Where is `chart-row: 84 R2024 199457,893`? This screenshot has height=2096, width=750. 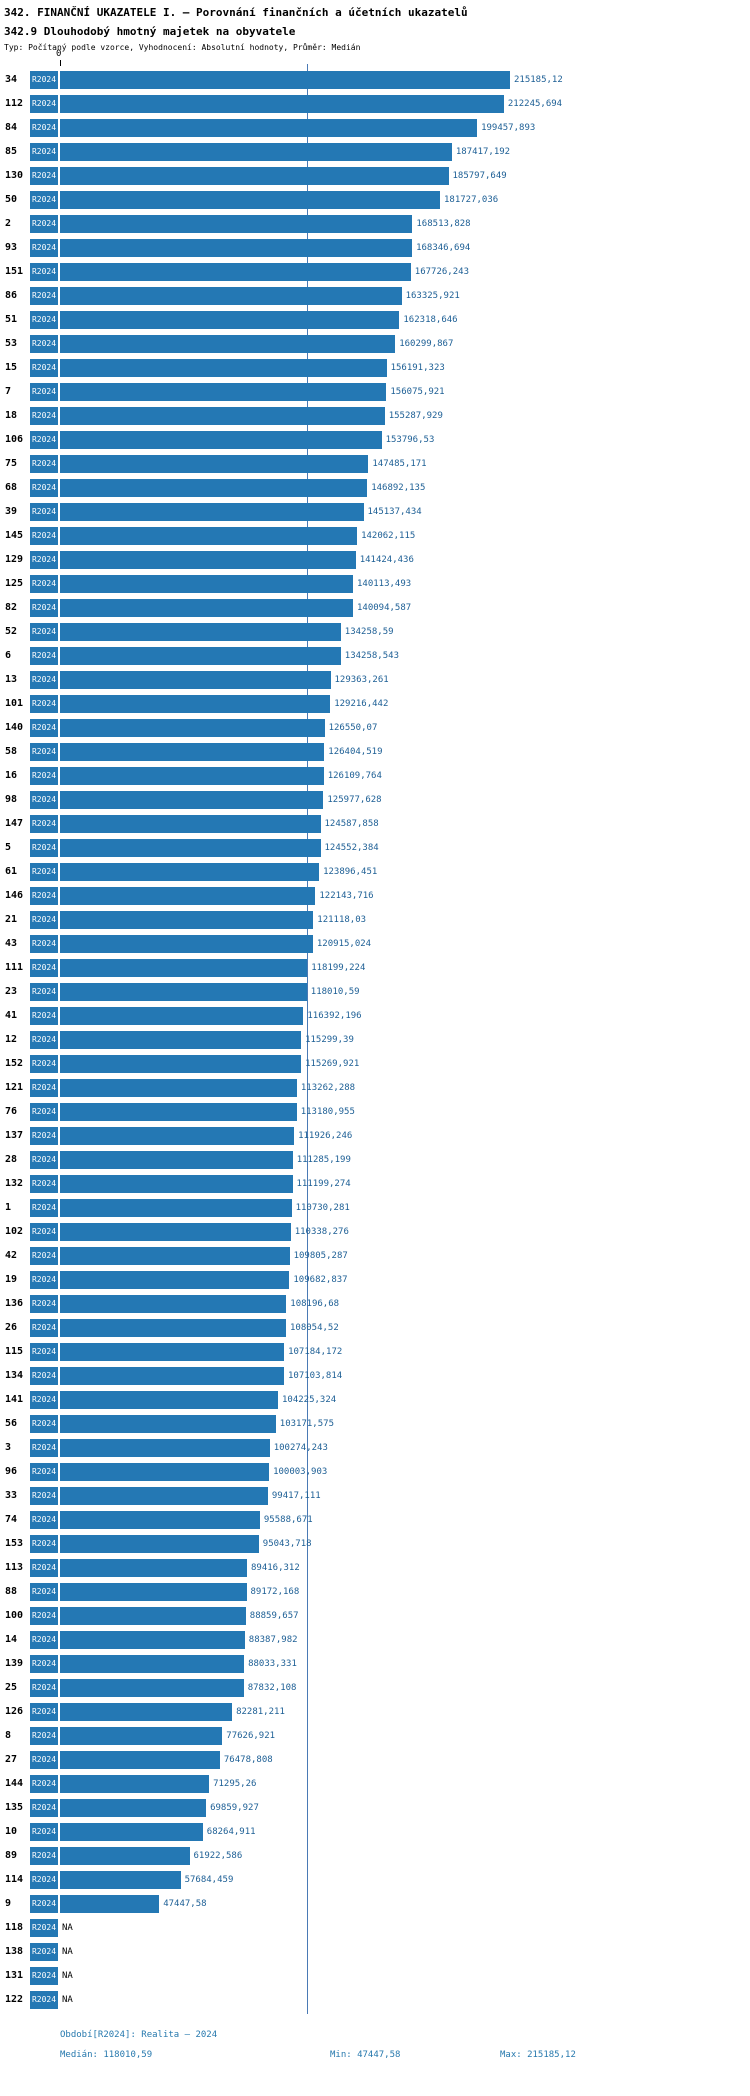
chart-row: 84 R2024 199457,893 is located at coordinates (375, 128).